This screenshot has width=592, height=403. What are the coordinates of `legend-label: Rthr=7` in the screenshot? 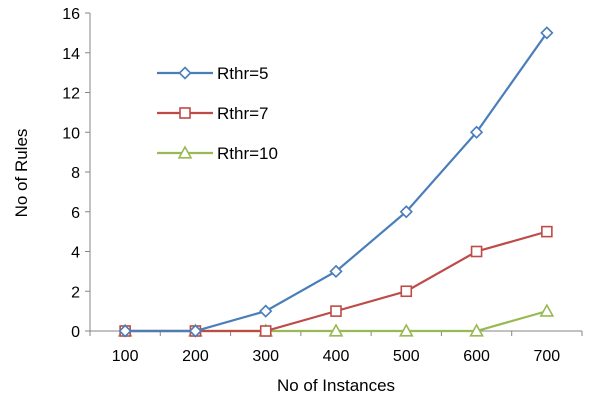 It's located at (243, 113).